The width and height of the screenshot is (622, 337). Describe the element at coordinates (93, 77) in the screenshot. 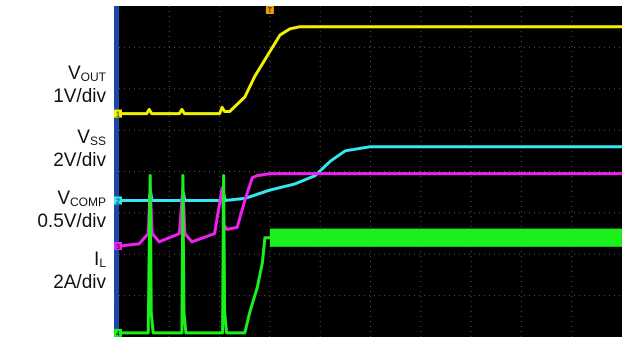

I see `vout-label-sub: OUT` at that location.